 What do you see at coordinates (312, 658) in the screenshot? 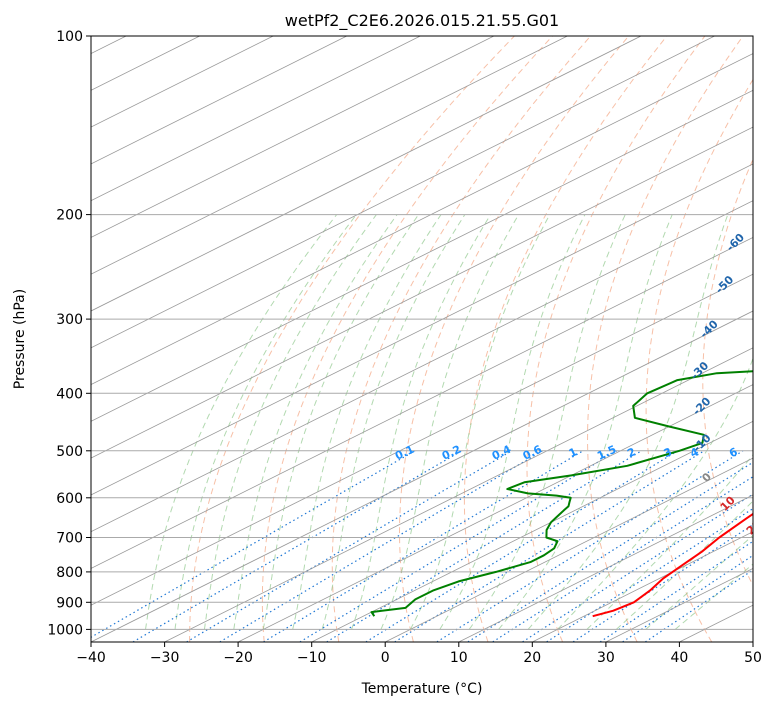
I see `x-tick-label: −10` at bounding box center [312, 658].